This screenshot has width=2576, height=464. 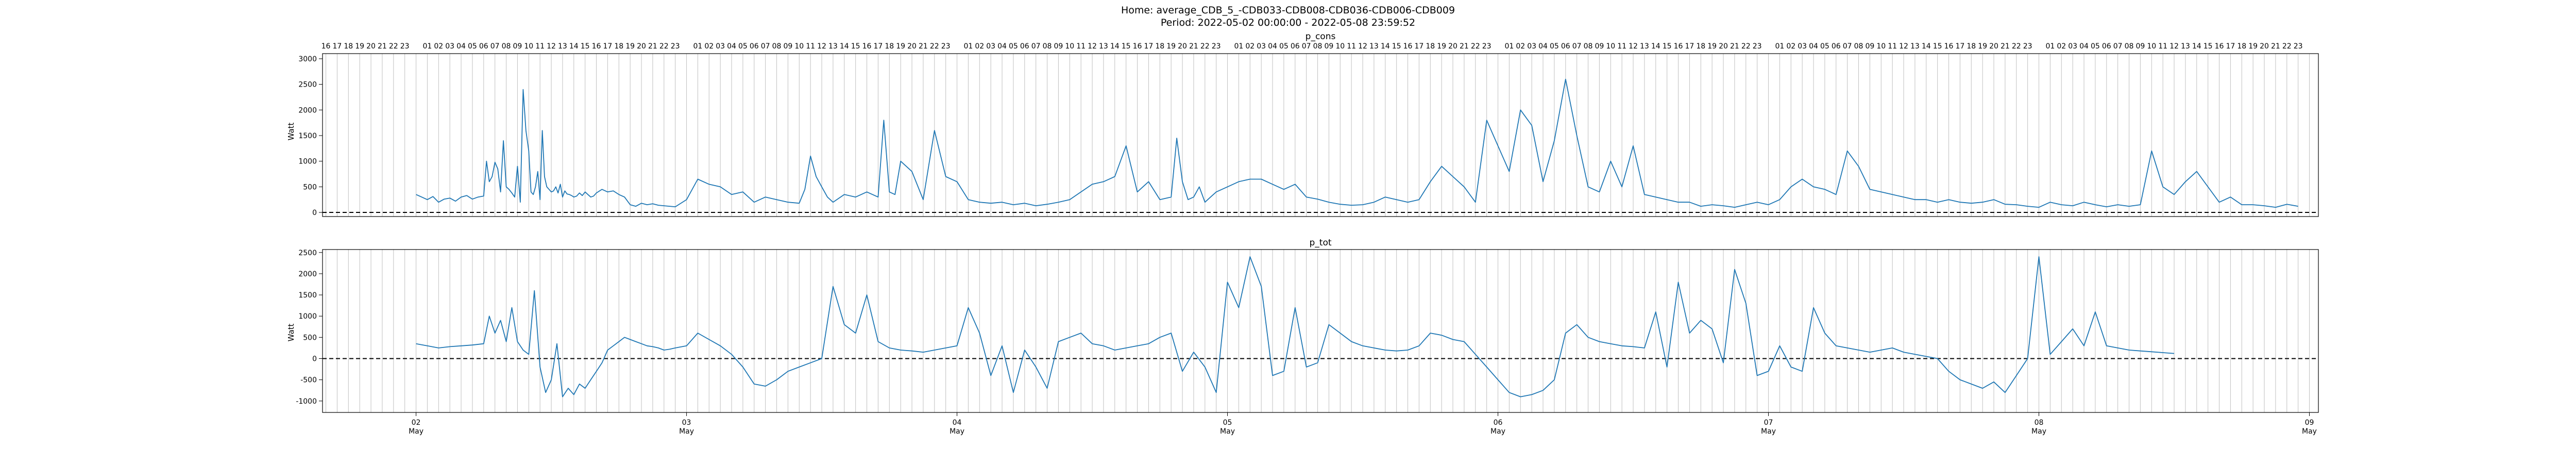 What do you see at coordinates (308, 380) in the screenshot?
I see `ytick-label: -500` at bounding box center [308, 380].